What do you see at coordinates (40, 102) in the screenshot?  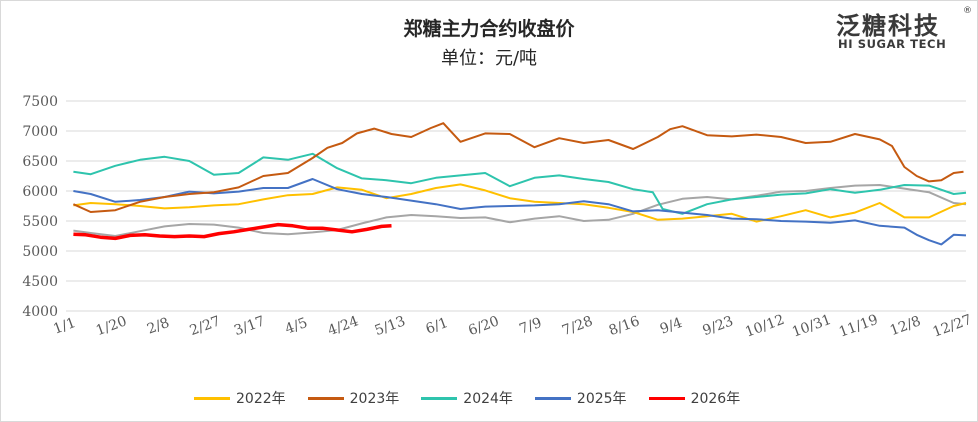 I see `y-tick-label: 7500` at bounding box center [40, 102].